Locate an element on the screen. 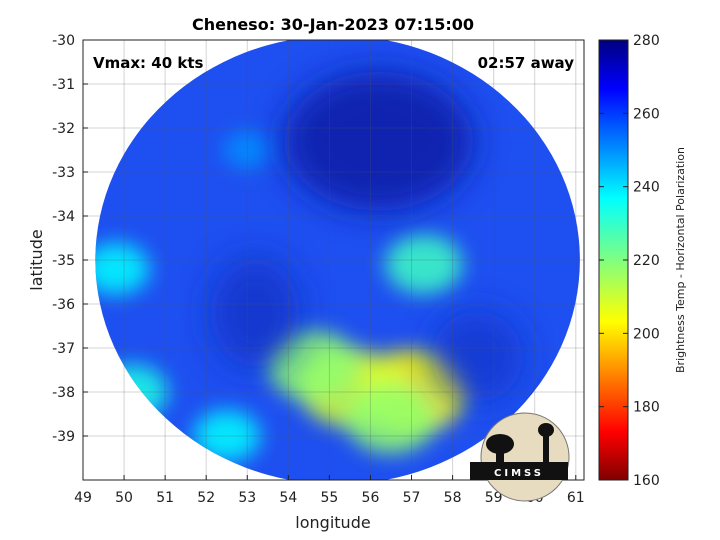  x-tick-label-53: 53 is located at coordinates (247, 498).